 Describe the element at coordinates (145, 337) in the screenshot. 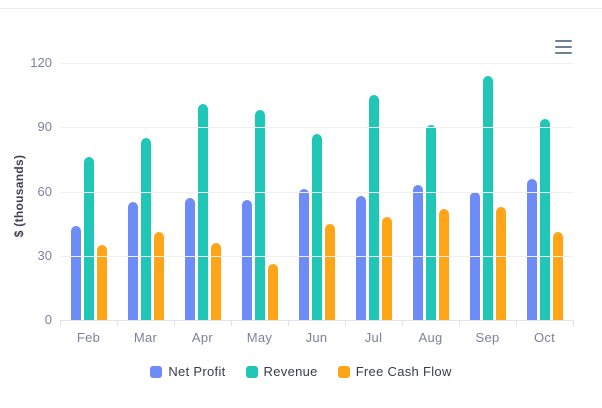

I see `x-tick-label: Mar` at that location.